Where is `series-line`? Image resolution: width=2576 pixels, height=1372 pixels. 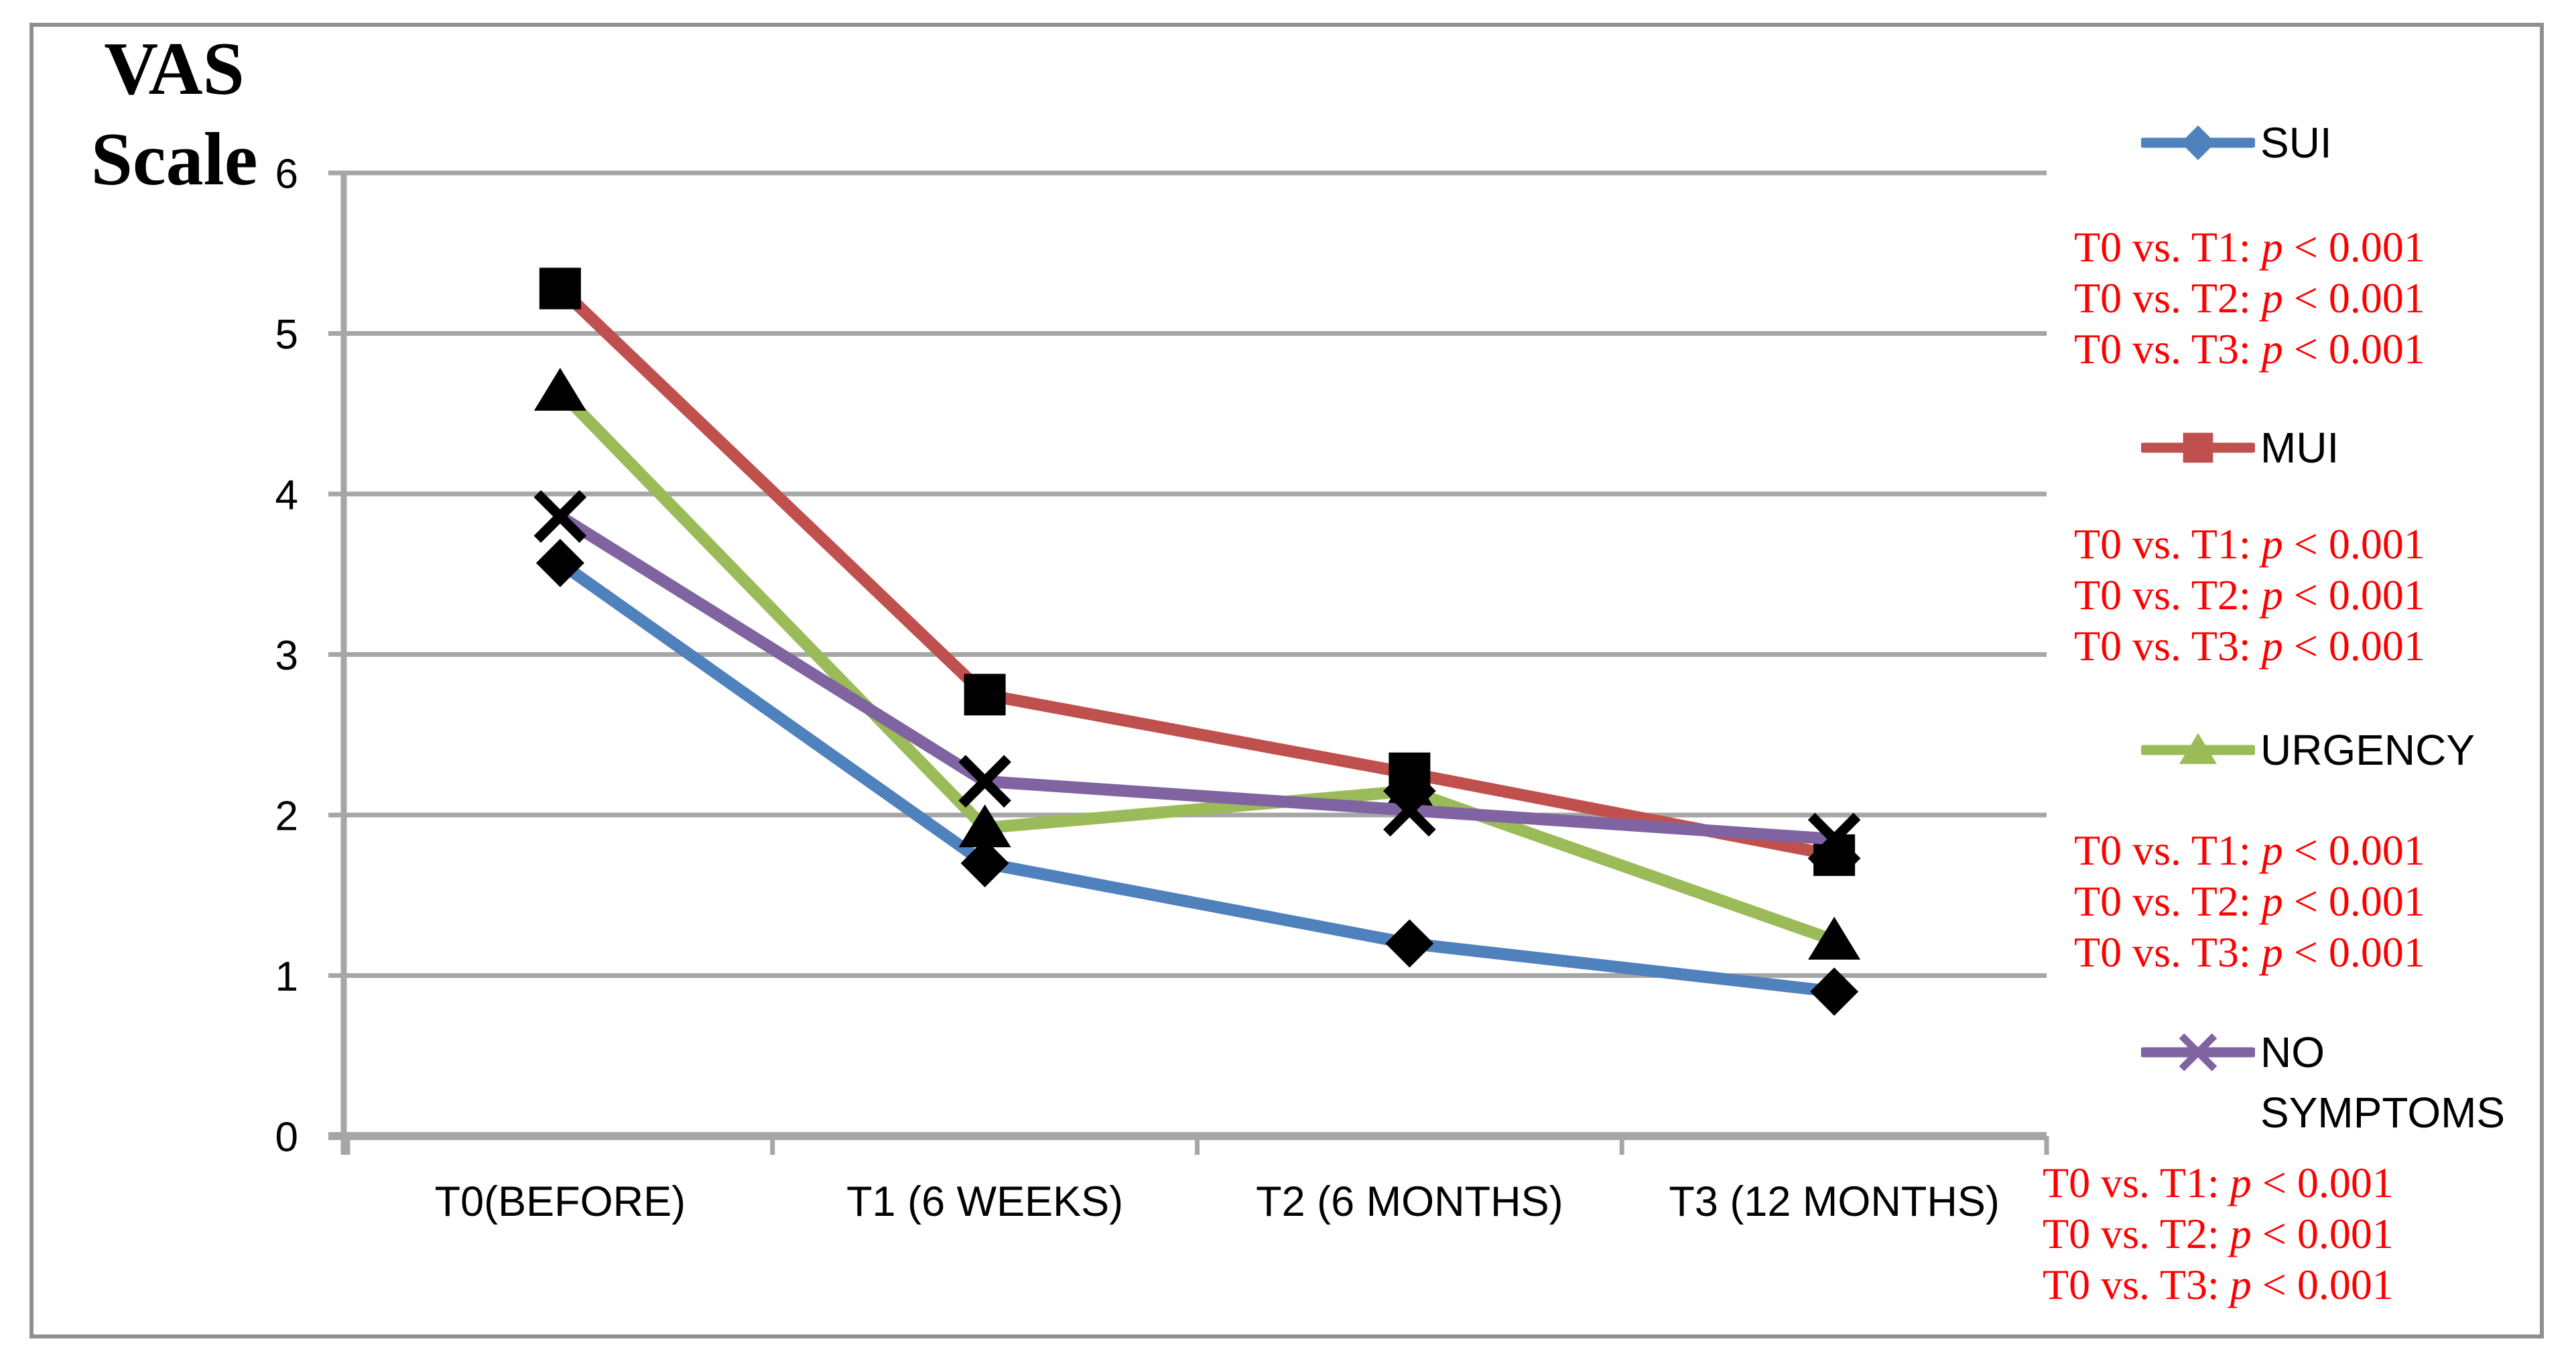 series-line is located at coordinates (1196, 678).